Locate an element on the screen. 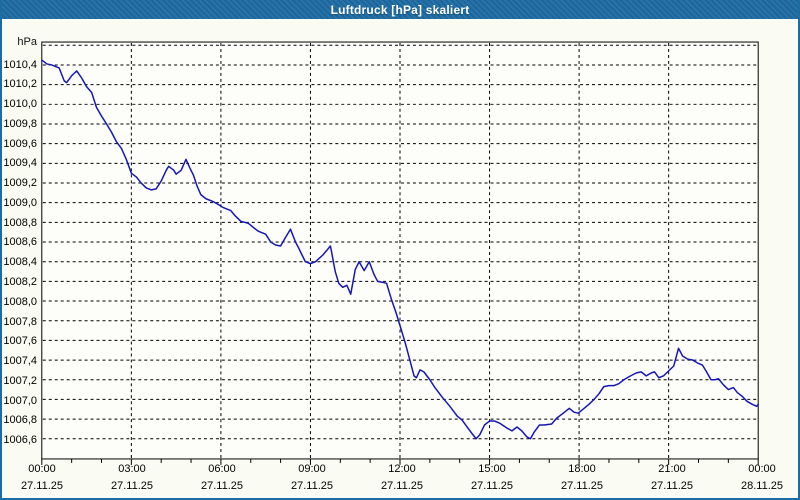  x-axis-time-label: 15:00 is located at coordinates (492, 469).